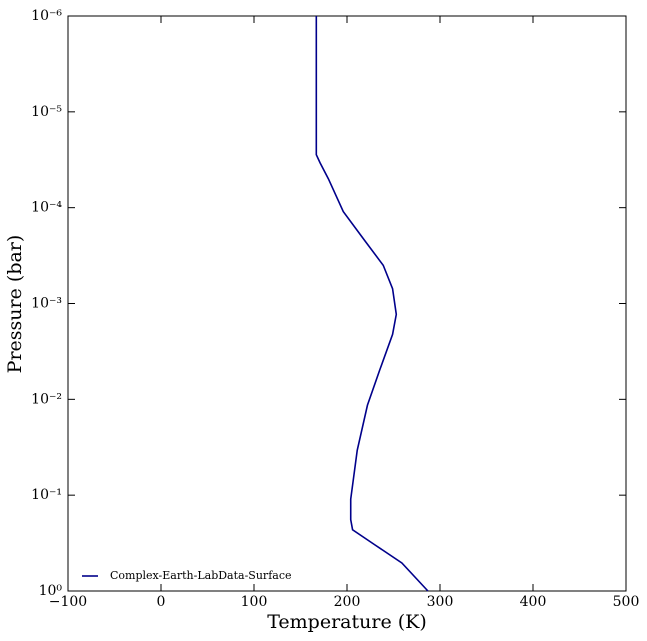 Image resolution: width=647 pixels, height=641 pixels. I want to click on x-tick-label: 200, so click(347, 602).